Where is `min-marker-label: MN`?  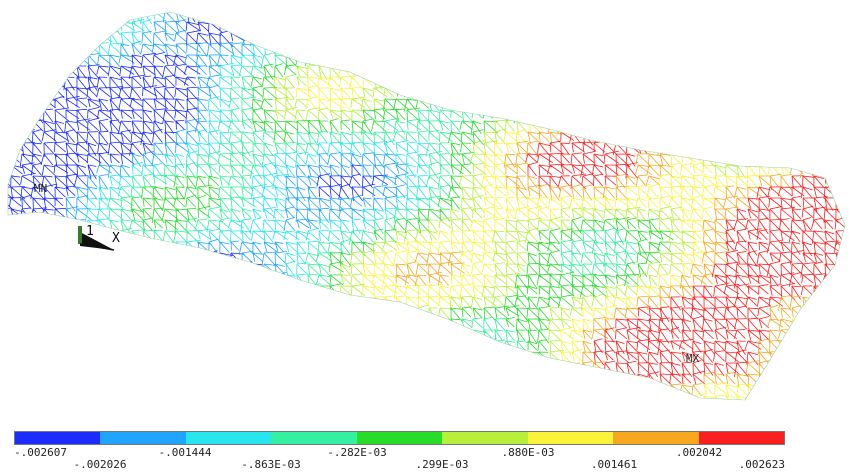
min-marker-label: MN is located at coordinates (41, 188).